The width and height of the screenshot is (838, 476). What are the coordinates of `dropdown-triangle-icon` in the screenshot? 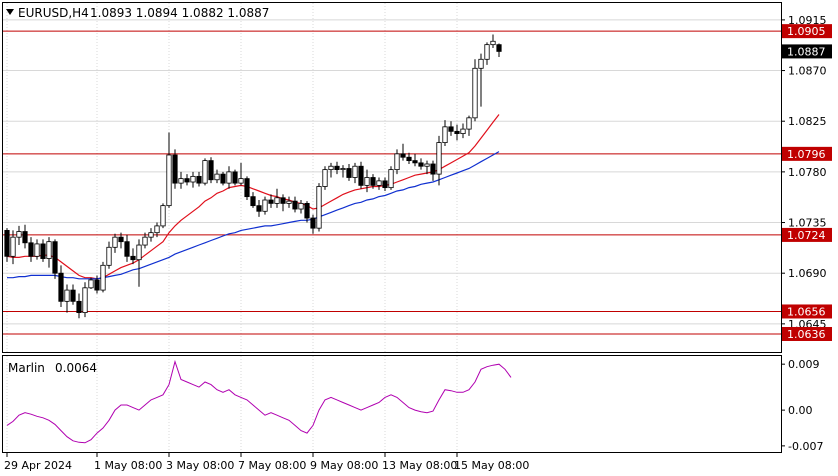 It's located at (10, 12).